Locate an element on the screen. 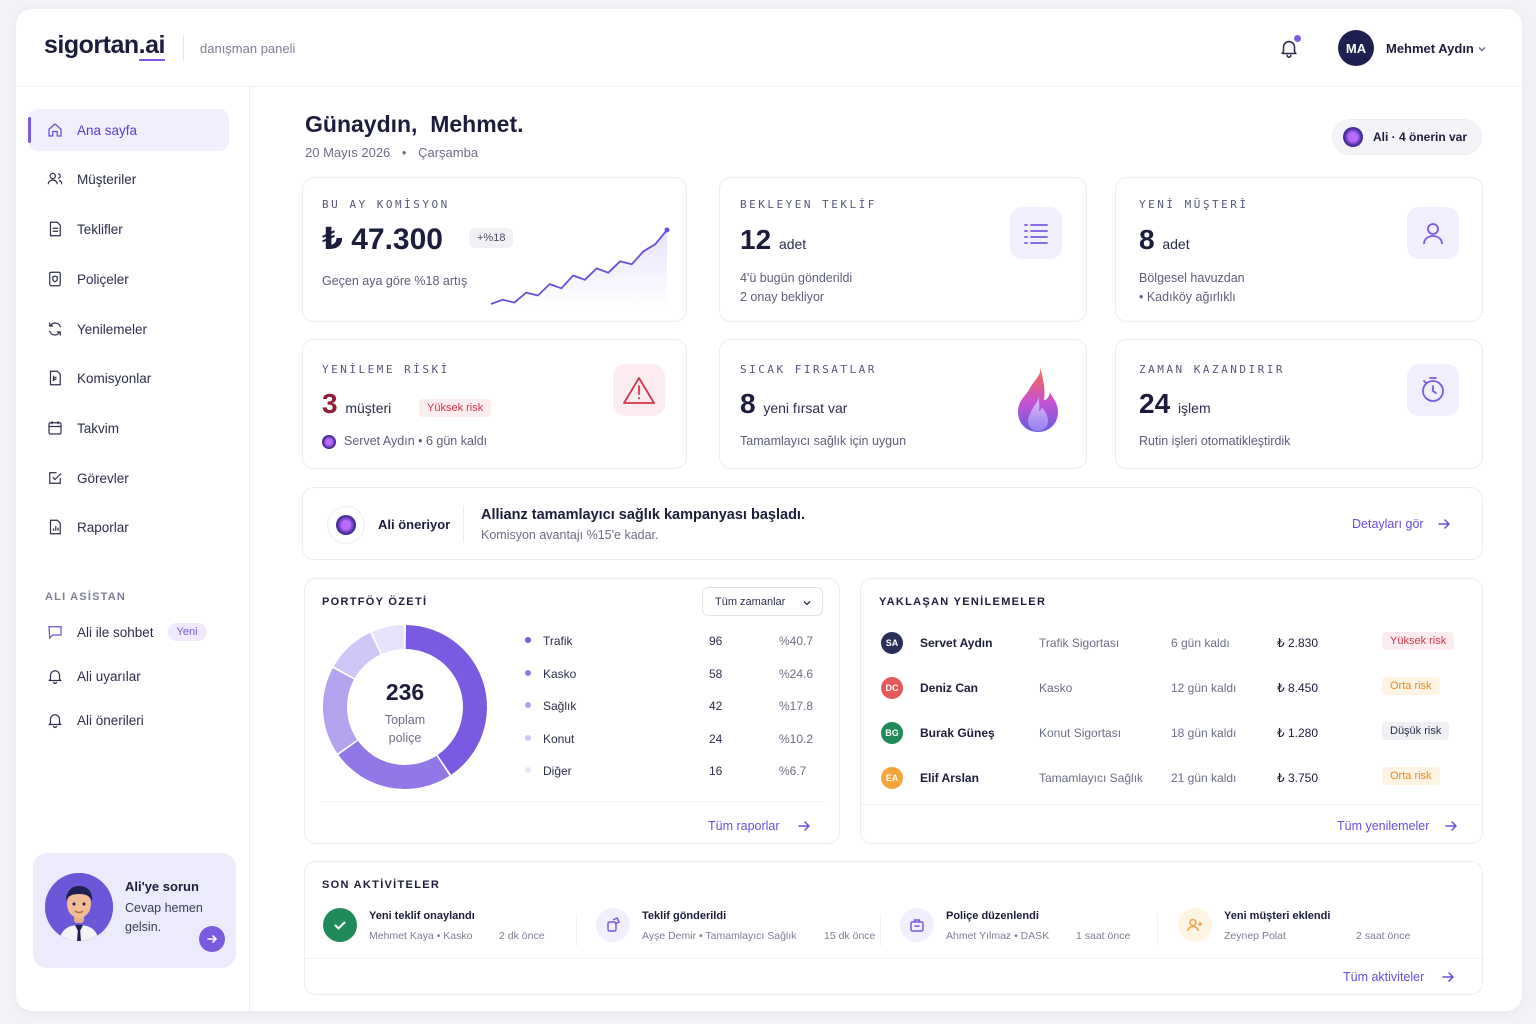 Image resolution: width=1536 pixels, height=1024 pixels. kpi-unit: işlem is located at coordinates (1194, 408).